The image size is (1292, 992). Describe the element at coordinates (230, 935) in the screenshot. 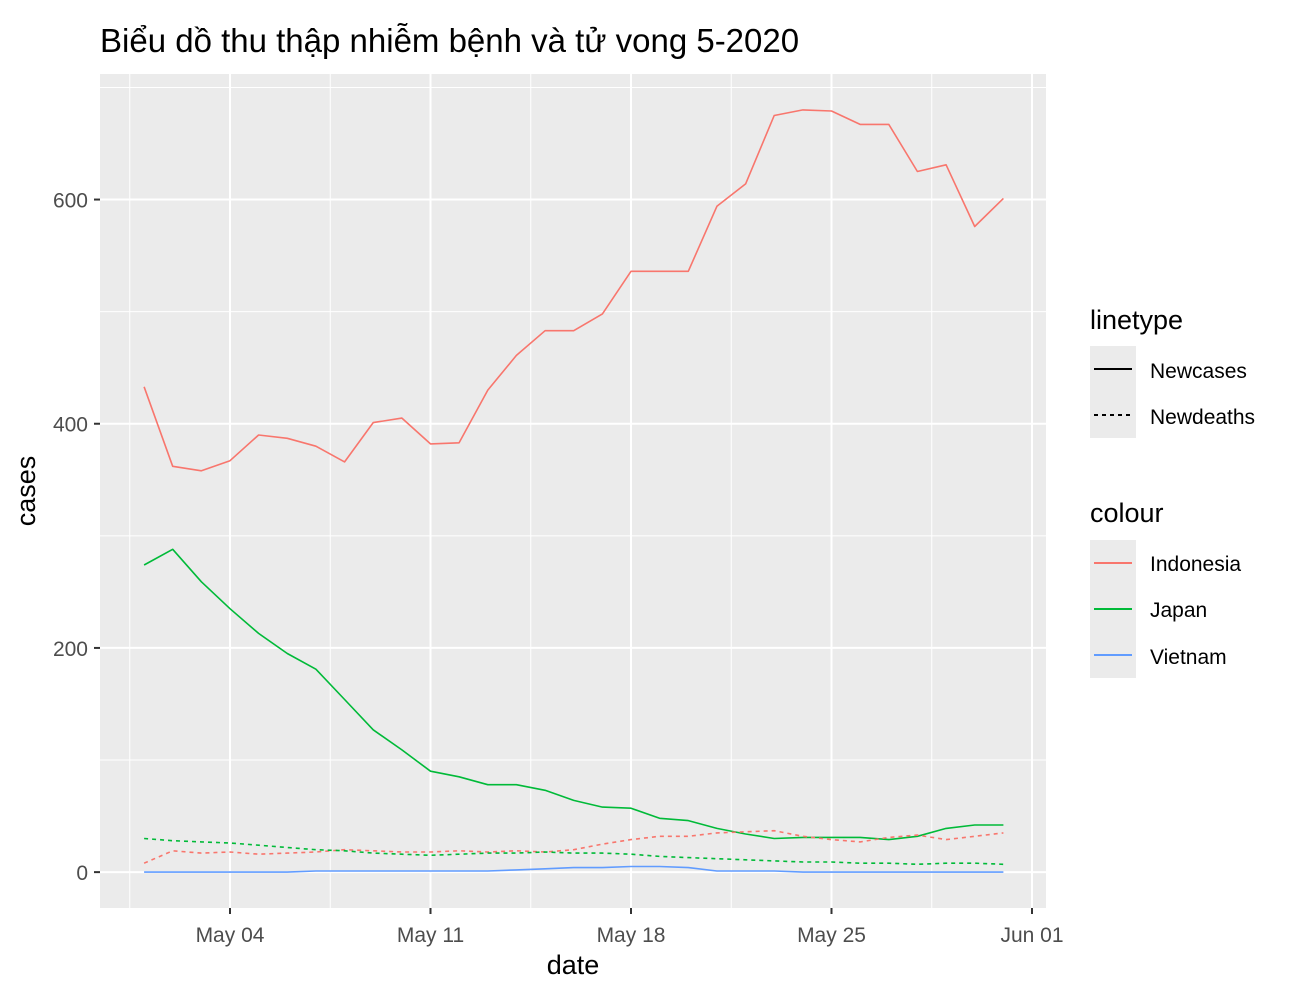

I see `x-tick-label: May 04` at that location.